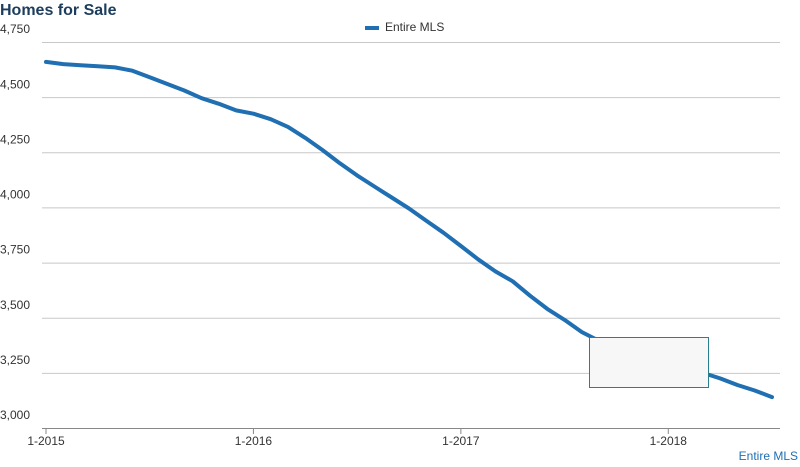 The width and height of the screenshot is (800, 467). Describe the element at coordinates (15, 305) in the screenshot. I see `y-tick-label: 3,500` at that location.